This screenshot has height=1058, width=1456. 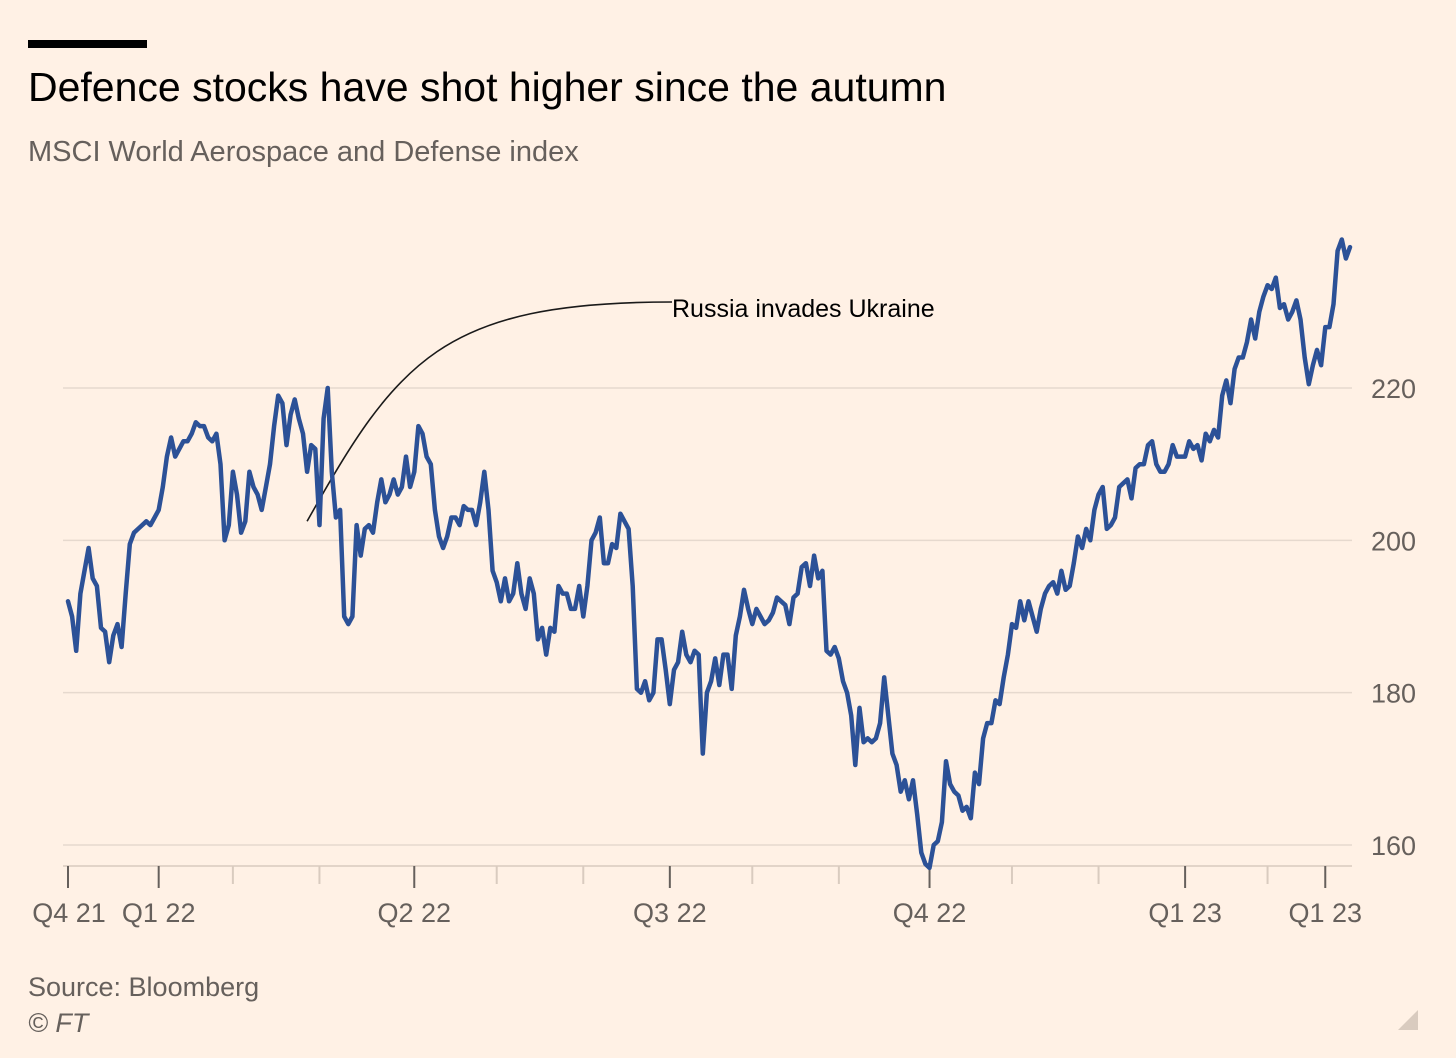 I want to click on y-tick-label-180: 180, so click(x=1393, y=694).